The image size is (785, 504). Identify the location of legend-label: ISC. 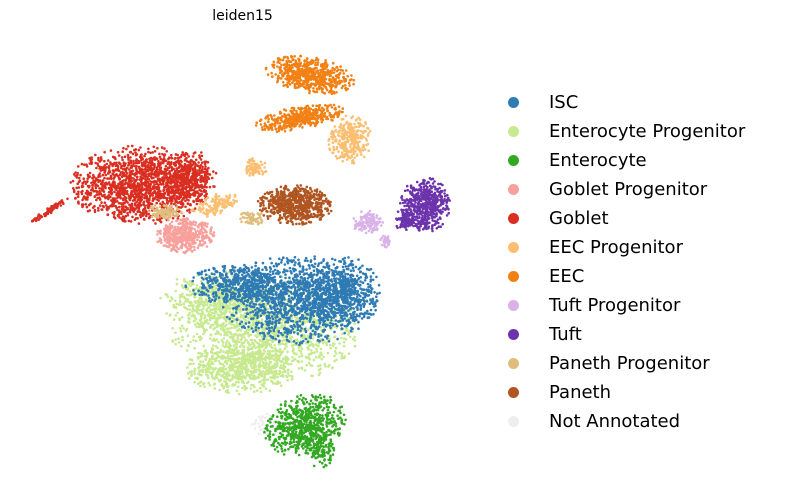
(564, 102).